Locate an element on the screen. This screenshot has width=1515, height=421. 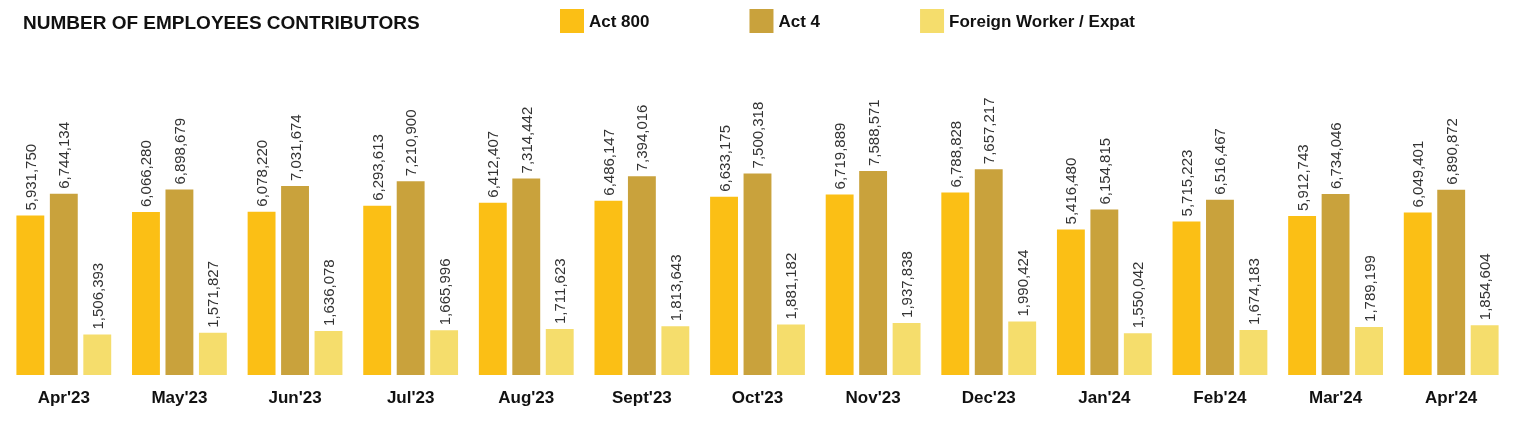
data-label: 6,890,872 is located at coordinates (1451, 151).